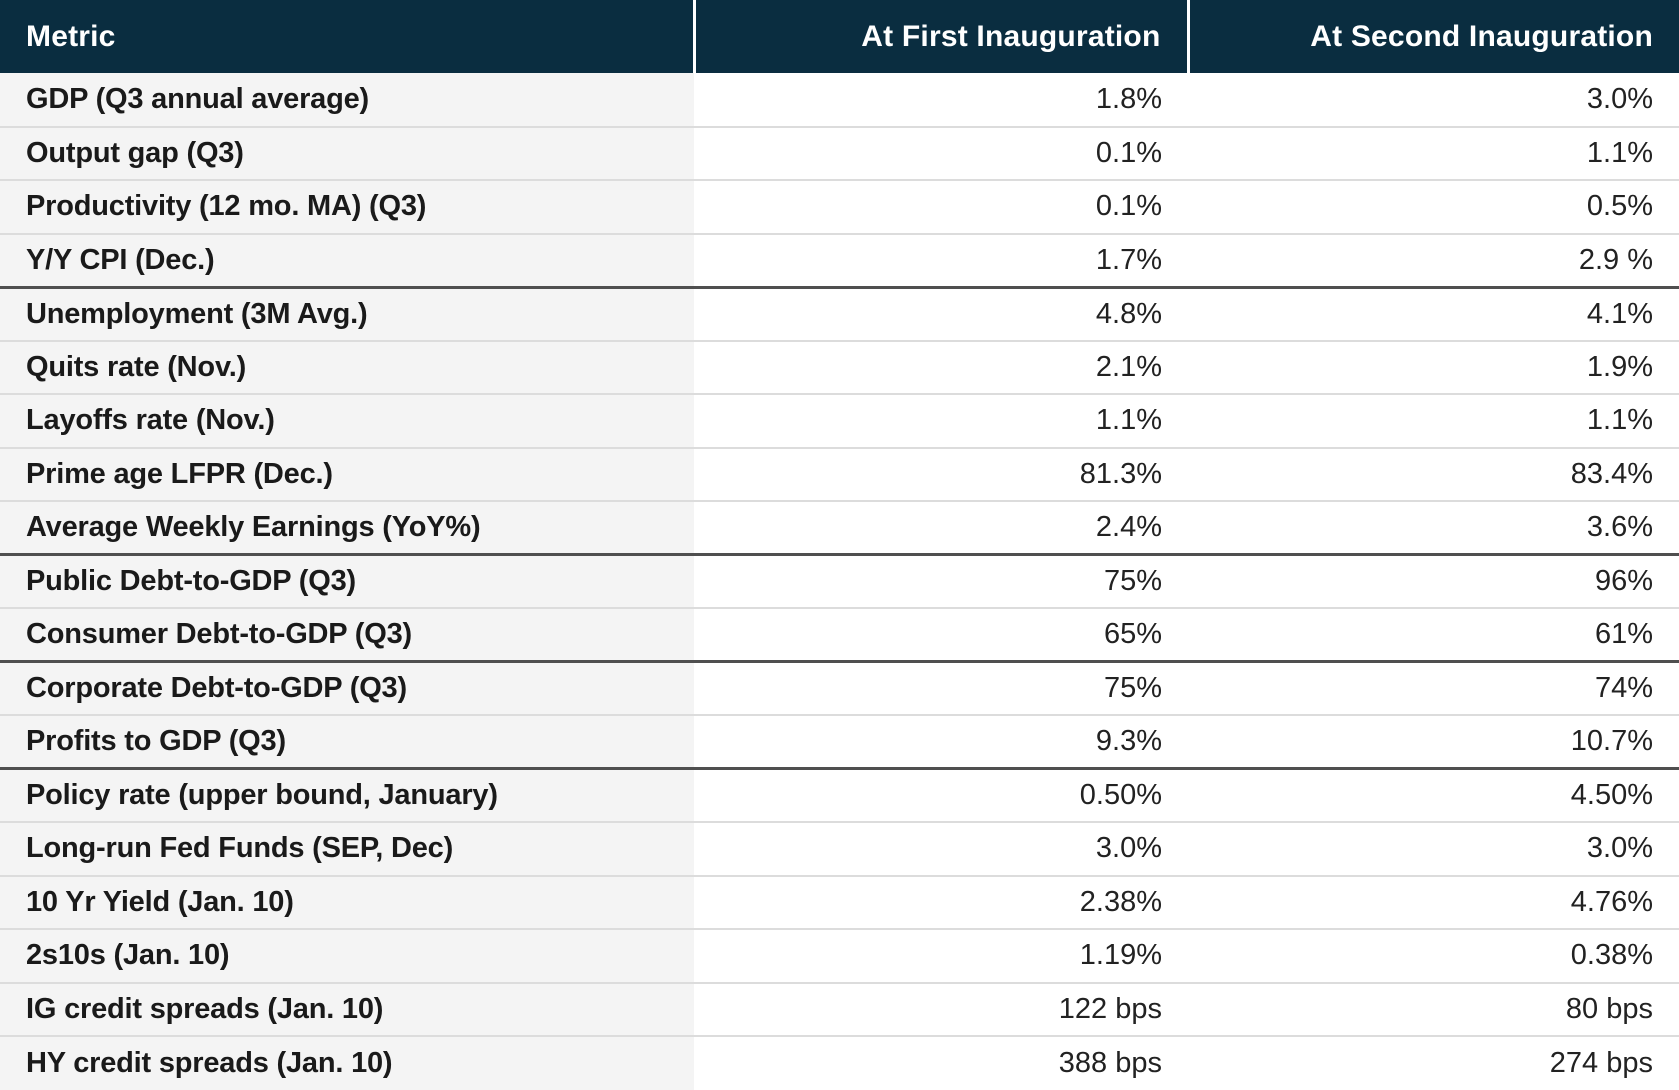 The width and height of the screenshot is (1679, 1090). Describe the element at coordinates (347, 1062) in the screenshot. I see `metric-label: HY credit spreads (Jan. 10)` at that location.